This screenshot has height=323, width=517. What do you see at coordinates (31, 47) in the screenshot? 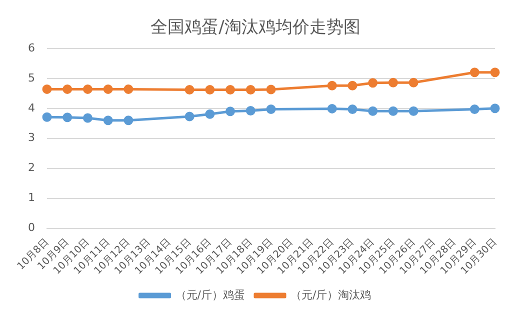
I see `y-tick-label: 6` at bounding box center [31, 47].